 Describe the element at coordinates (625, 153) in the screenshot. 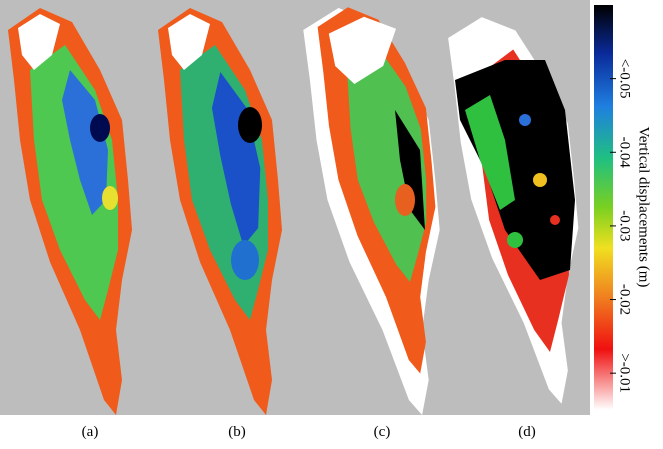

I see `colorbar-tick-label: -0.04` at that location.